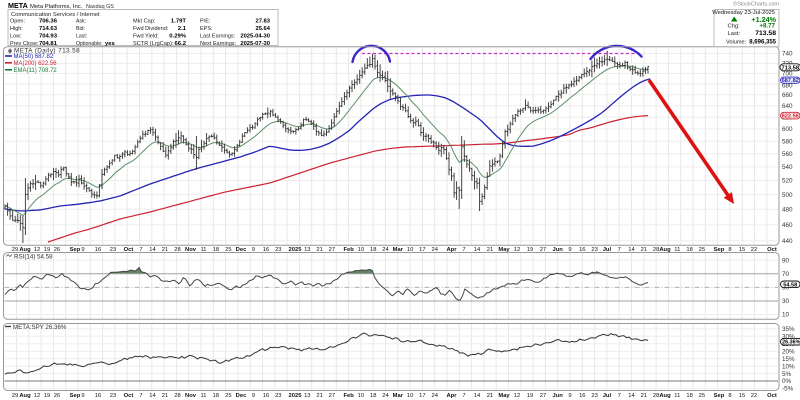 Image resolution: width=800 pixels, height=400 pixels. I want to click on svg-text: 25.64, so click(262, 29).